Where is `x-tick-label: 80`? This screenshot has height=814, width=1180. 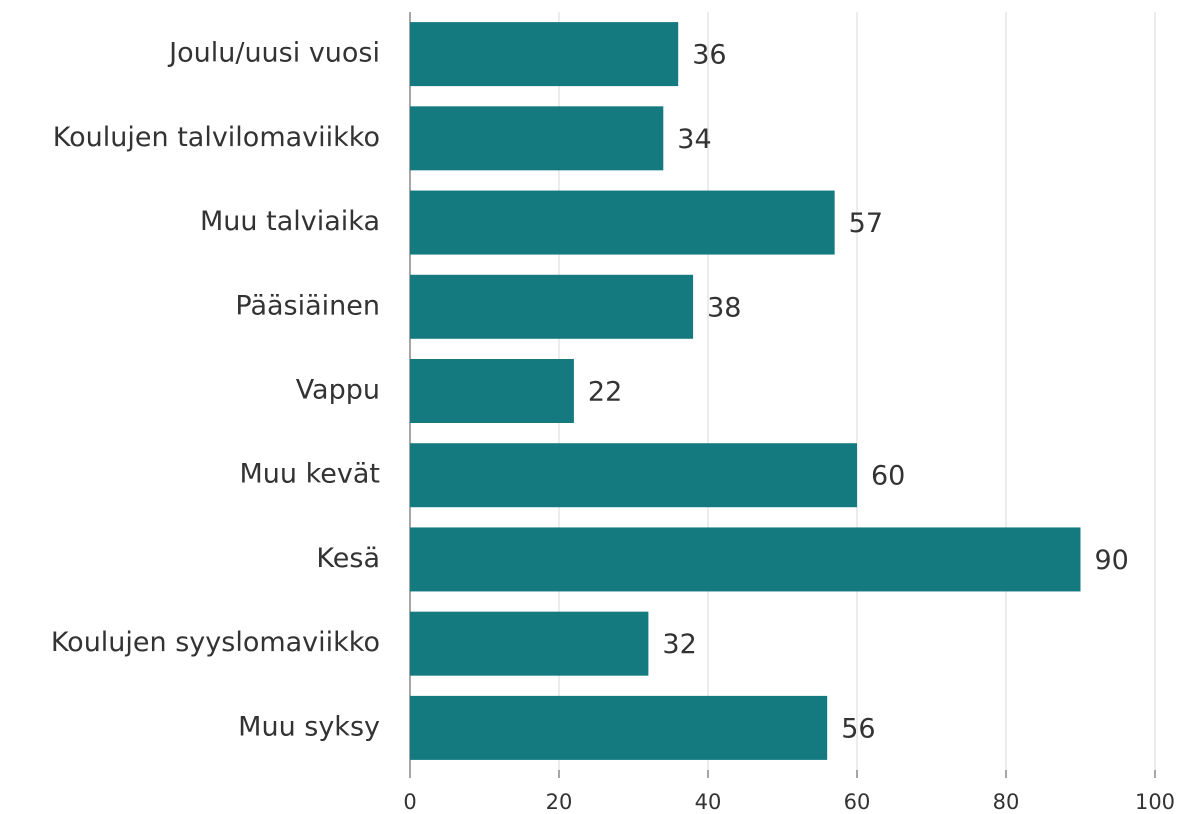 x-tick-label: 80 is located at coordinates (1006, 802).